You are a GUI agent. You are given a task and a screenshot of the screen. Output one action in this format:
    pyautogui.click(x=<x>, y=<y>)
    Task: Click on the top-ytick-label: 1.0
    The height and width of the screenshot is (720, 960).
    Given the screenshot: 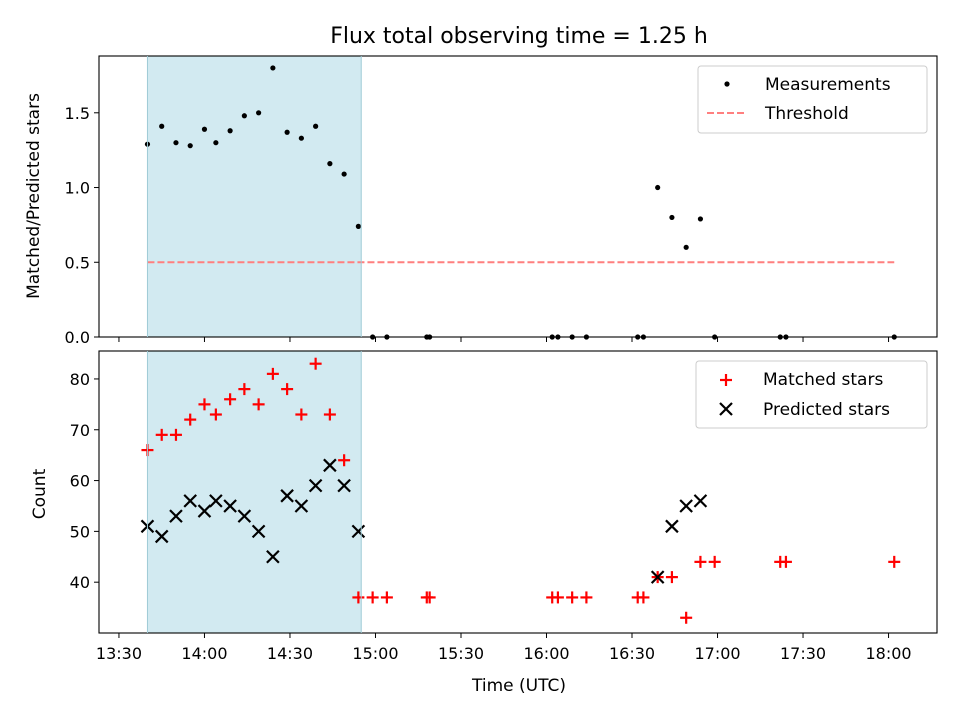 What is the action you would take?
    pyautogui.click(x=77, y=188)
    